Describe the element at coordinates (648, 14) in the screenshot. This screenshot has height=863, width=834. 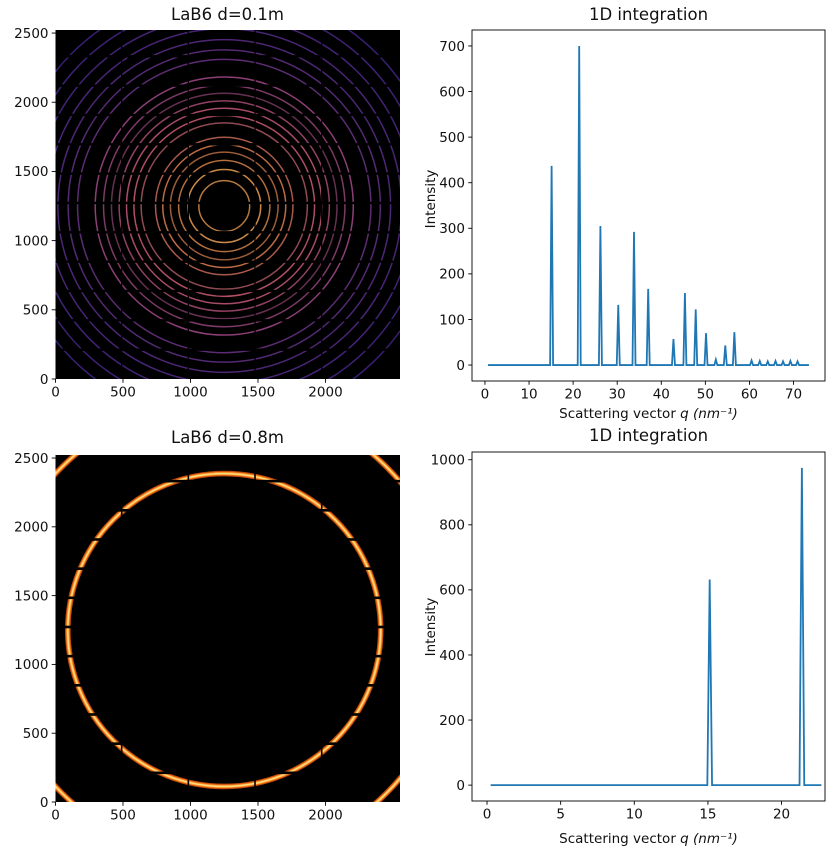
I see `subplot-title-integration-01m: 1D integration` at that location.